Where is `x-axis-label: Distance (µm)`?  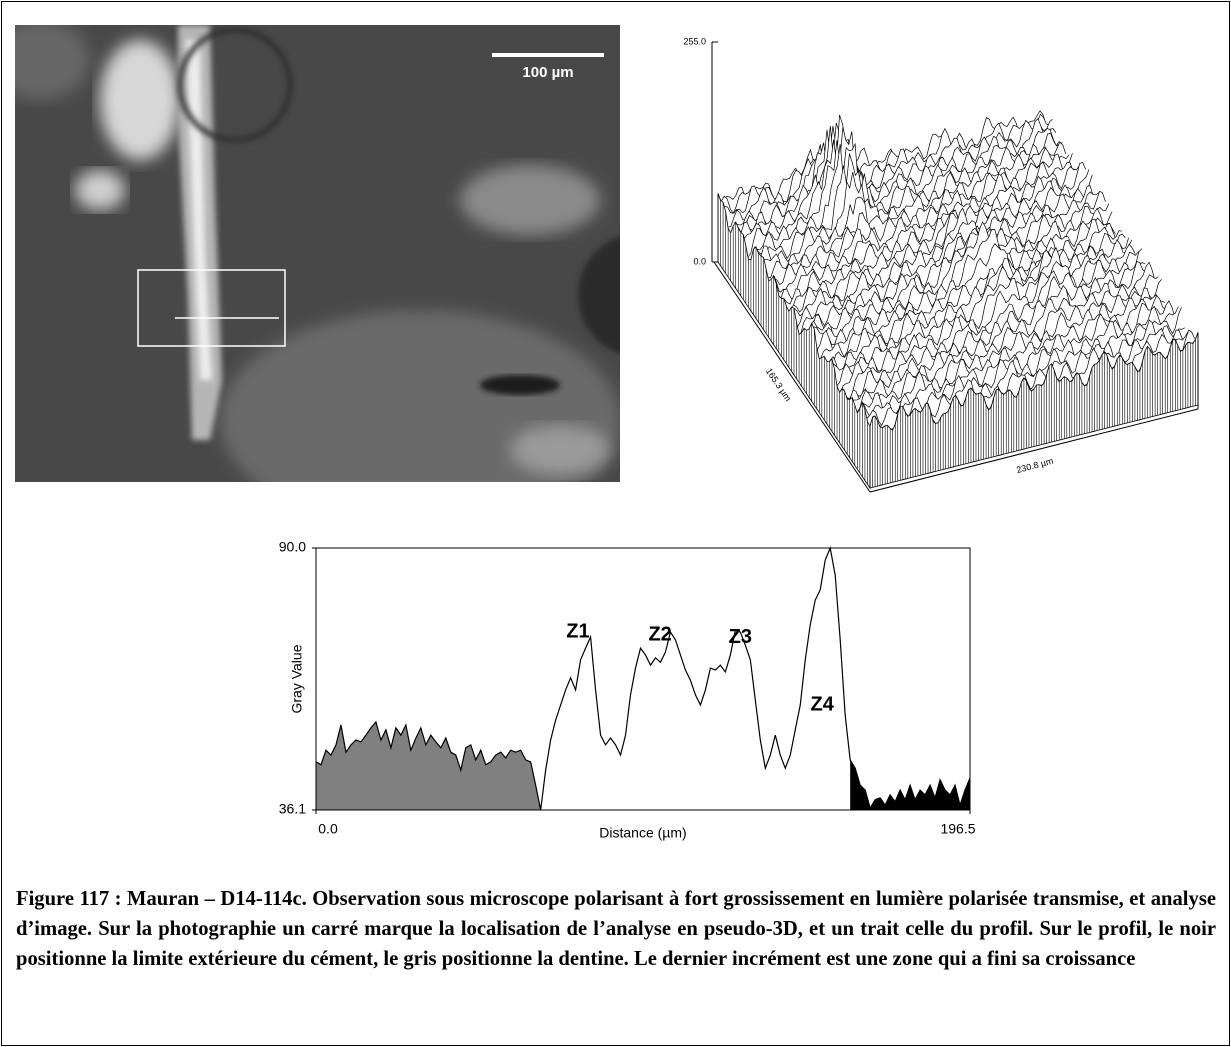 x-axis-label: Distance (µm) is located at coordinates (642, 833).